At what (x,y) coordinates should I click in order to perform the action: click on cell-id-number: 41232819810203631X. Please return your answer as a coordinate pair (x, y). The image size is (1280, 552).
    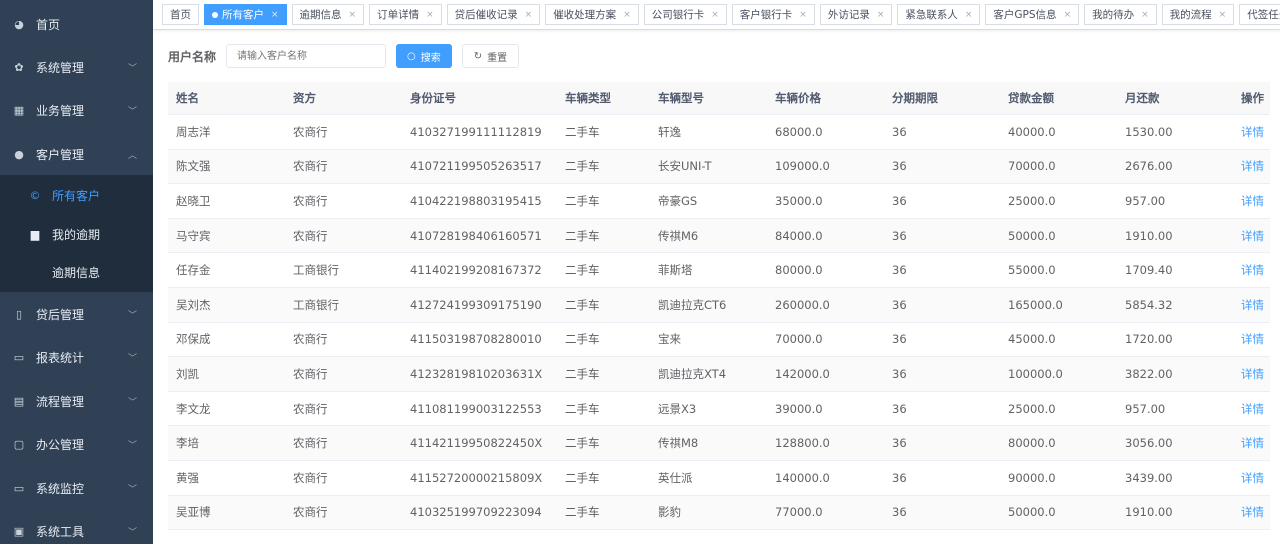
    Looking at the image, I should click on (476, 373).